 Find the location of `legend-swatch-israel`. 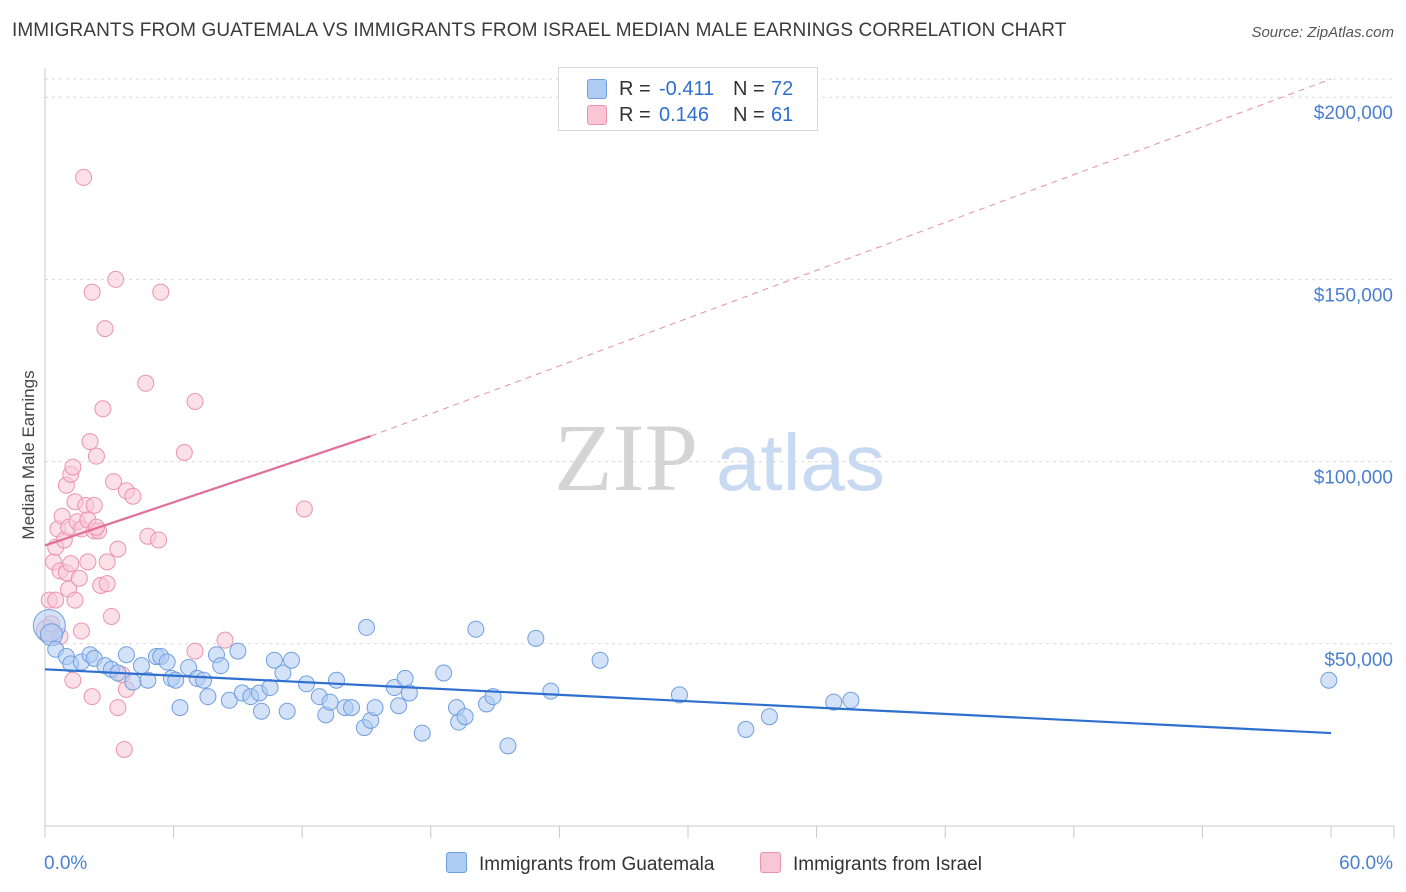

legend-swatch-israel is located at coordinates (597, 115).